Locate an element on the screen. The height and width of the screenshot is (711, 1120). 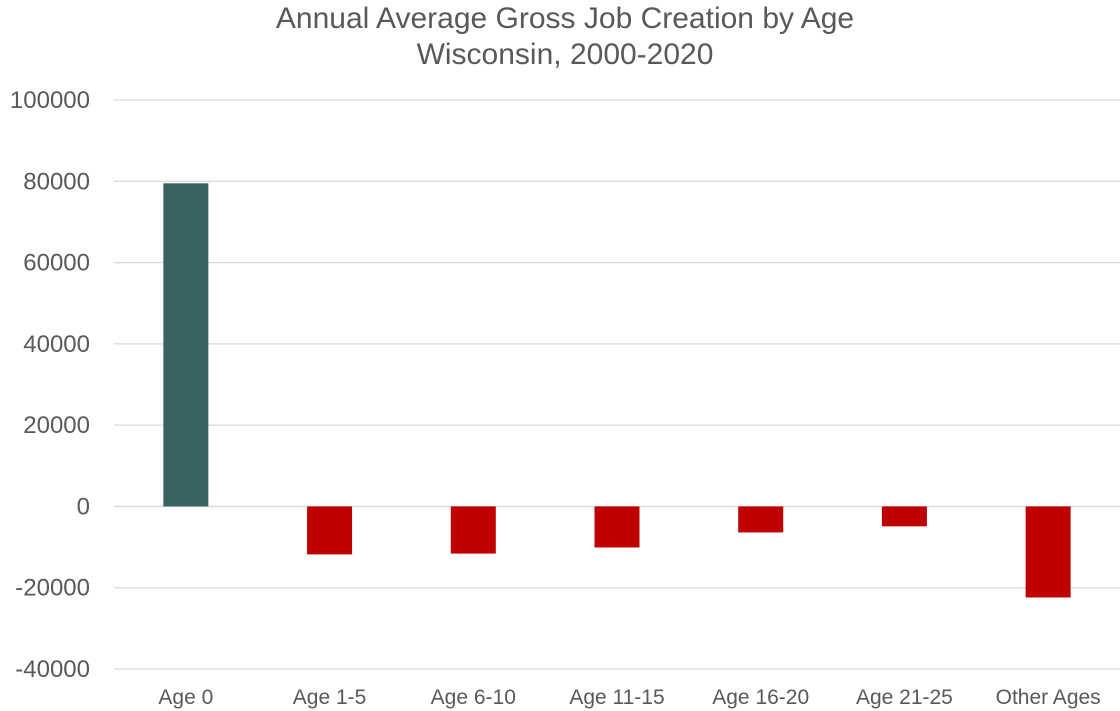
x-tick-label: Age 21-25 is located at coordinates (904, 697).